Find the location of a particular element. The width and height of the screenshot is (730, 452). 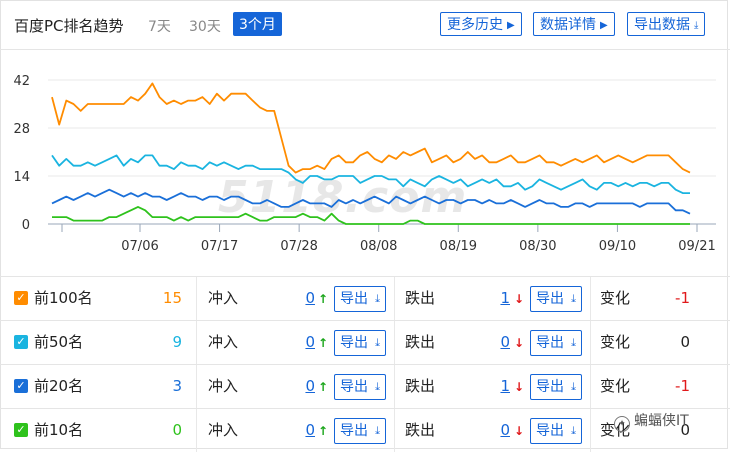

table-row-top50: ✓ 前50名 9 冲入 0 ↑ 导出 ⤓ 跌出 0 ↓ 导出 ⤓ 变化 0 is located at coordinates (365, 342).